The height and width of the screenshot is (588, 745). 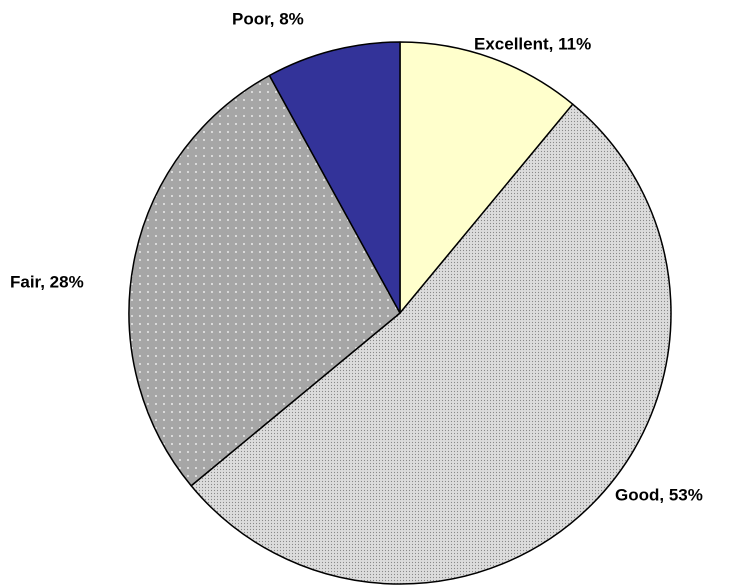 I want to click on data-label: Good, 53%, so click(x=659, y=494).